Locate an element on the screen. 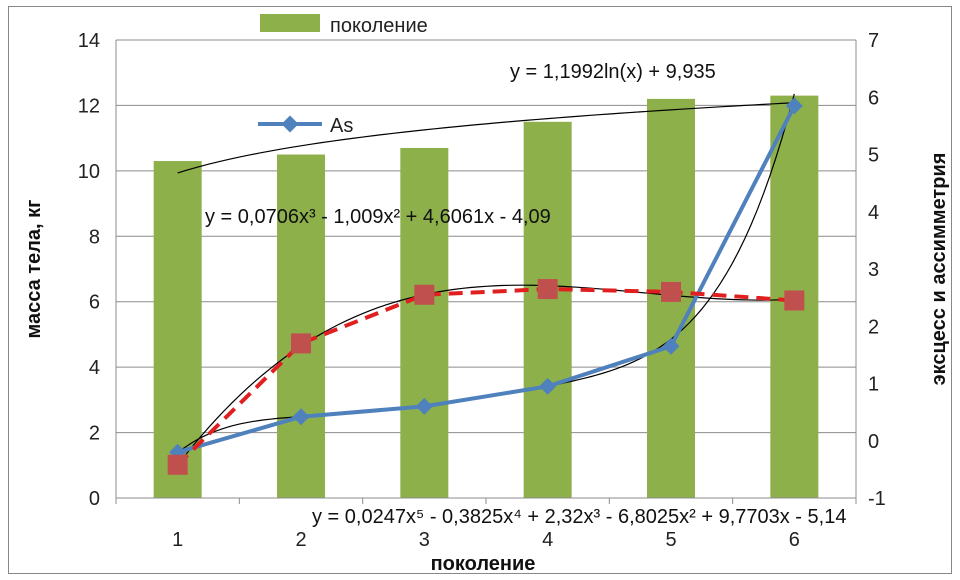 The image size is (960, 580). y-tick-label-10: 10 is located at coordinates (89, 172).